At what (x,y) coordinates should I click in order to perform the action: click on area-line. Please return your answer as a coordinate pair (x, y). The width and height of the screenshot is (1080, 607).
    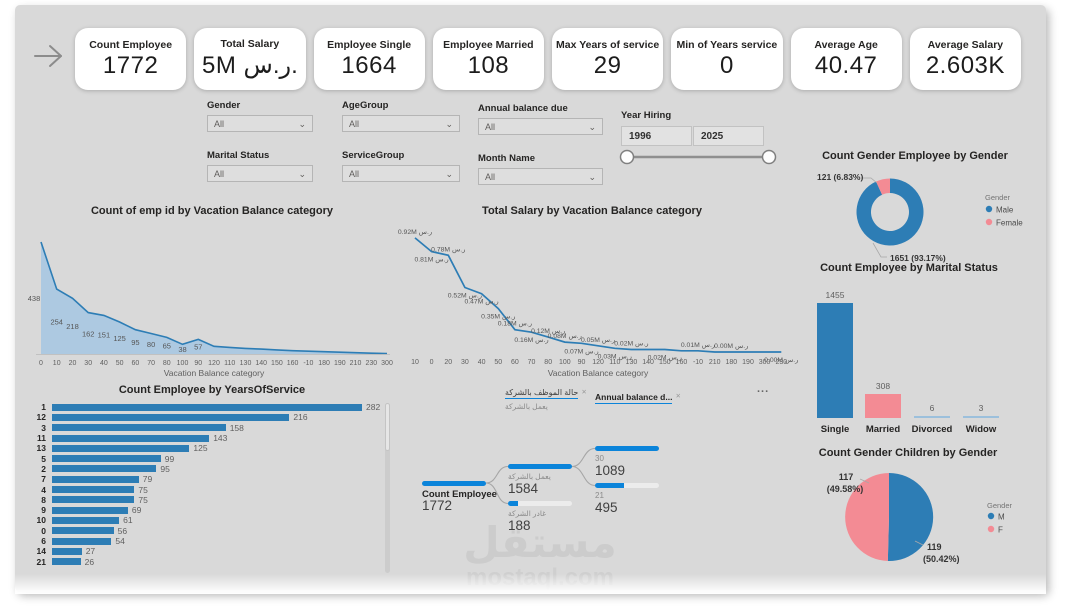
    Looking at the image, I should click on (214, 298).